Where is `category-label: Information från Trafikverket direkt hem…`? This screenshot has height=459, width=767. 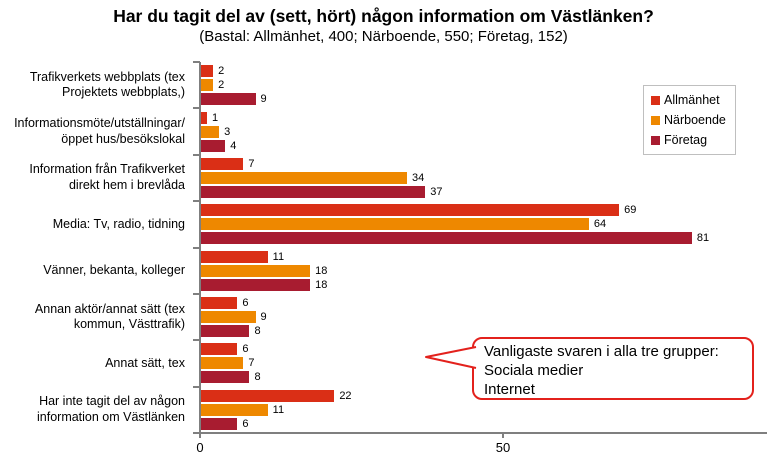 category-label: Information från Trafikverket direkt hem… is located at coordinates (107, 177).